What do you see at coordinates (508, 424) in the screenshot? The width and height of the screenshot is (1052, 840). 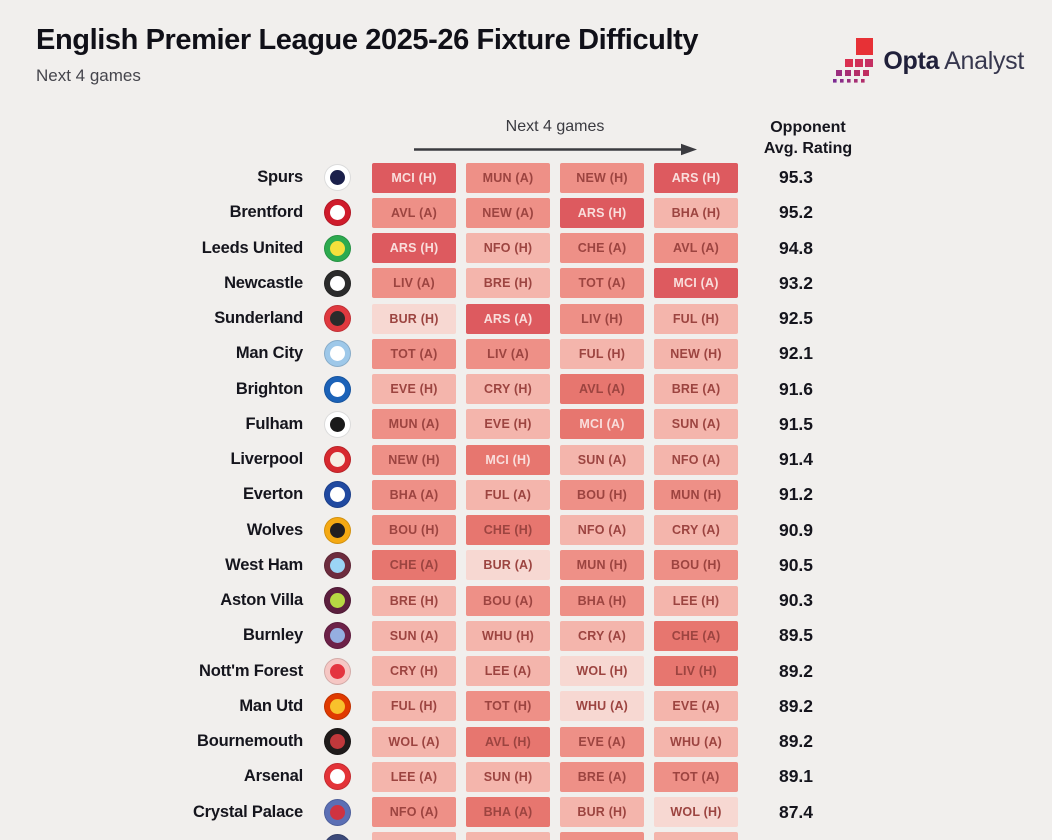 I see `fixture-cell: EVE (H)` at bounding box center [508, 424].